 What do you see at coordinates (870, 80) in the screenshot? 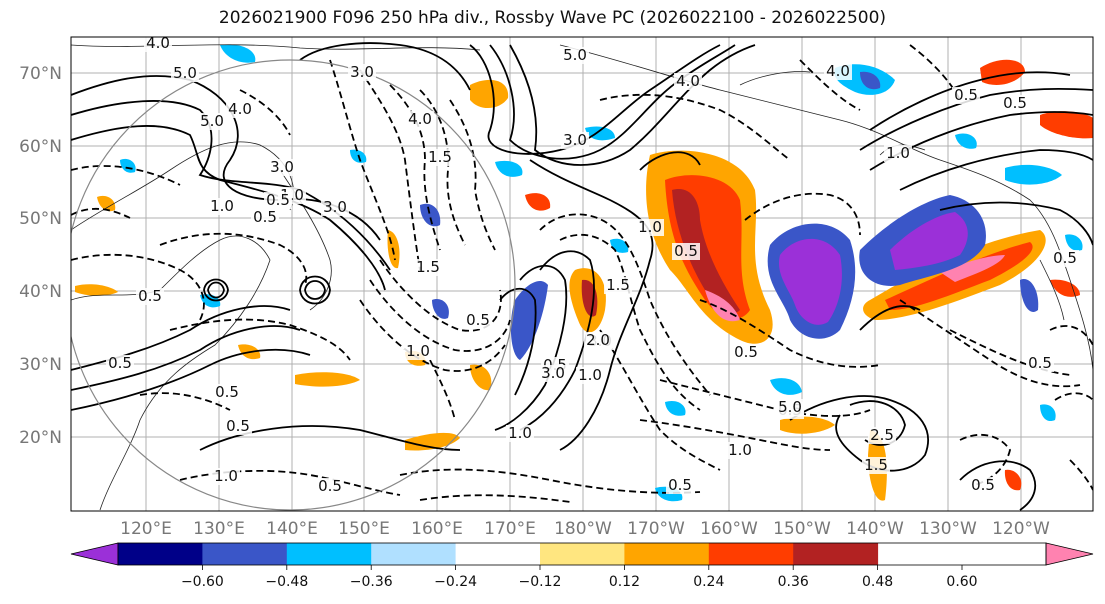
I see `shade-negative-a-core` at bounding box center [870, 80].